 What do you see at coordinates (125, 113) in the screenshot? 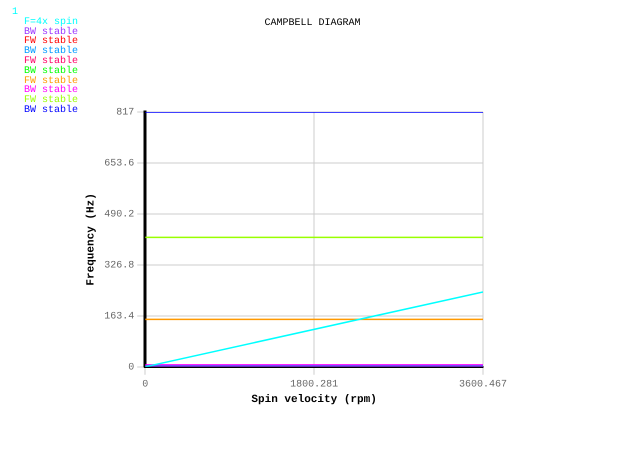
I see `y-tick-label: 817` at bounding box center [125, 113].